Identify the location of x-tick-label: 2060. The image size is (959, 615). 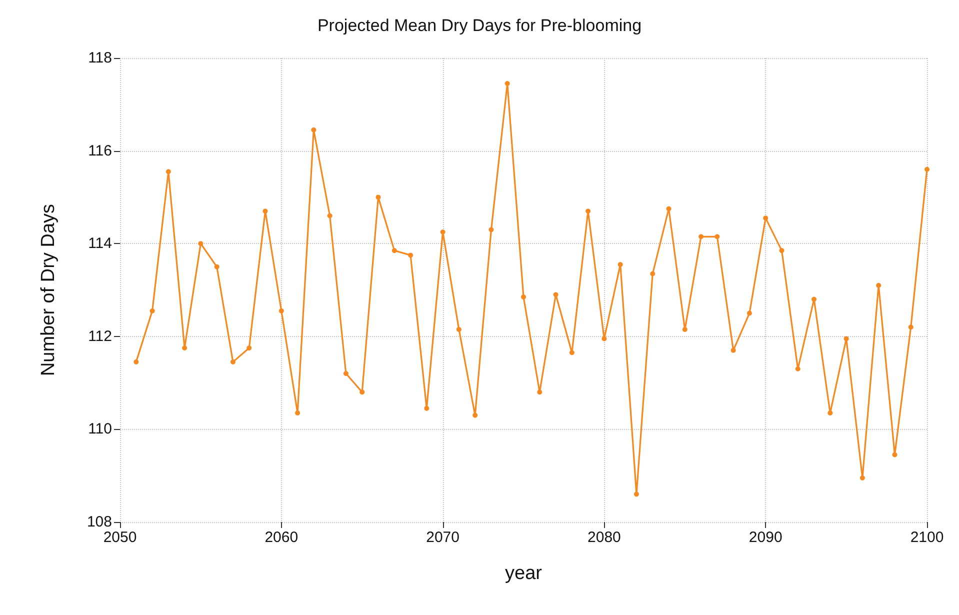
(281, 537).